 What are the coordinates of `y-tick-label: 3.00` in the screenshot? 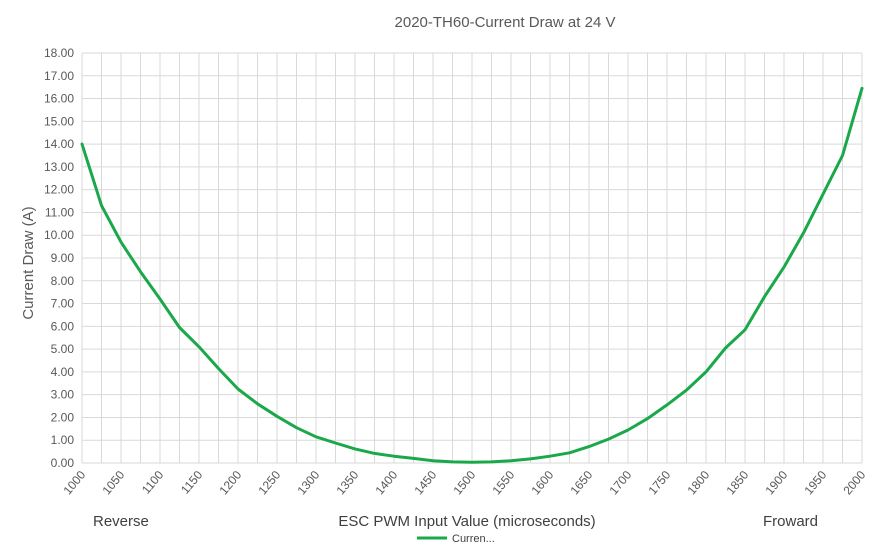 It's located at (63, 395).